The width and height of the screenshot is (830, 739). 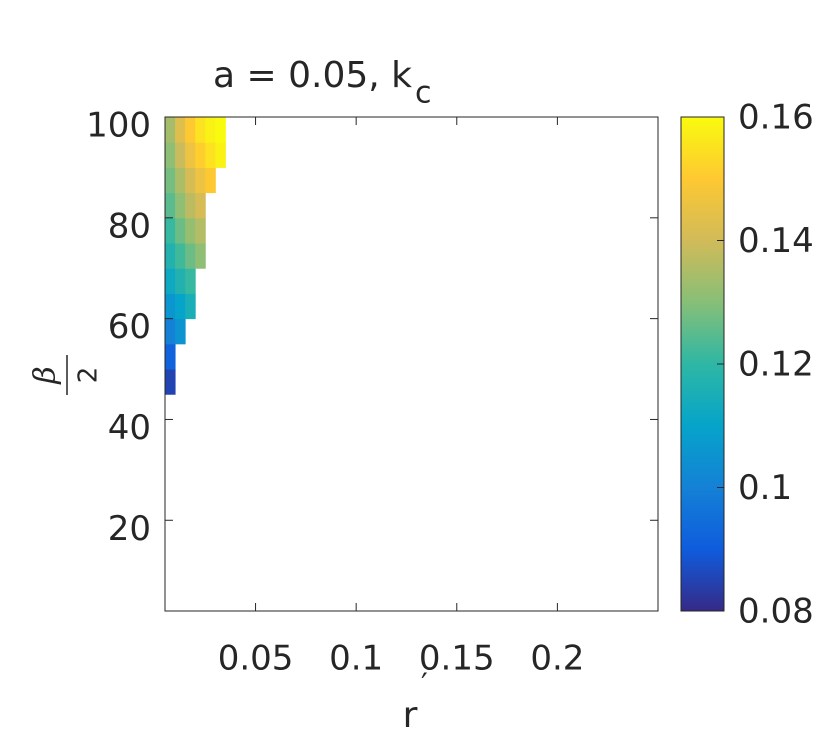 What do you see at coordinates (66, 375) in the screenshot?
I see `y-axis-label: β 2` at bounding box center [66, 375].